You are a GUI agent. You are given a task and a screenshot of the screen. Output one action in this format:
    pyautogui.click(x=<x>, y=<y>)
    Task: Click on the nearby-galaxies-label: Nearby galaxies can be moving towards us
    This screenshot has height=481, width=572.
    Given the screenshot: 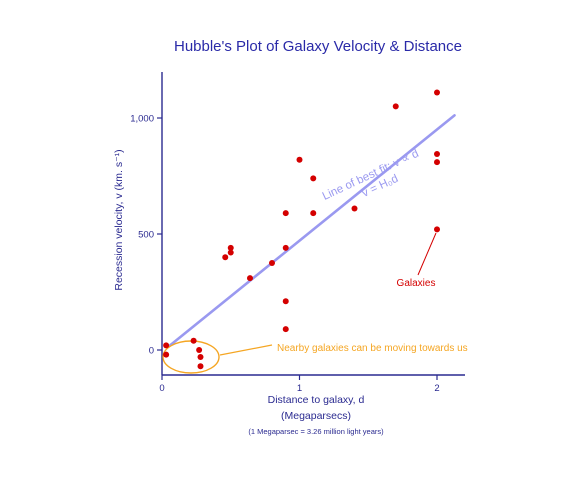 What is the action you would take?
    pyautogui.click(x=372, y=348)
    